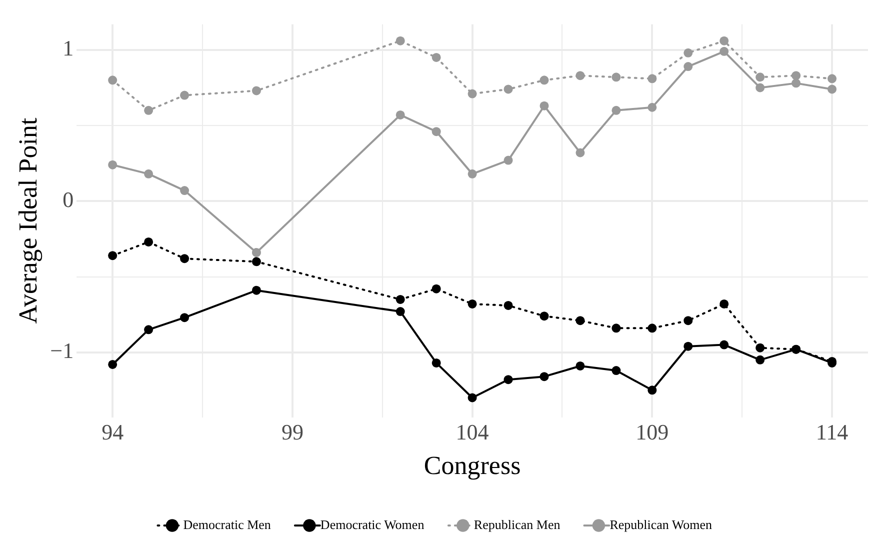 The width and height of the screenshot is (886, 560). What do you see at coordinates (62, 351) in the screenshot?
I see `y-tick-label: −1` at bounding box center [62, 351].